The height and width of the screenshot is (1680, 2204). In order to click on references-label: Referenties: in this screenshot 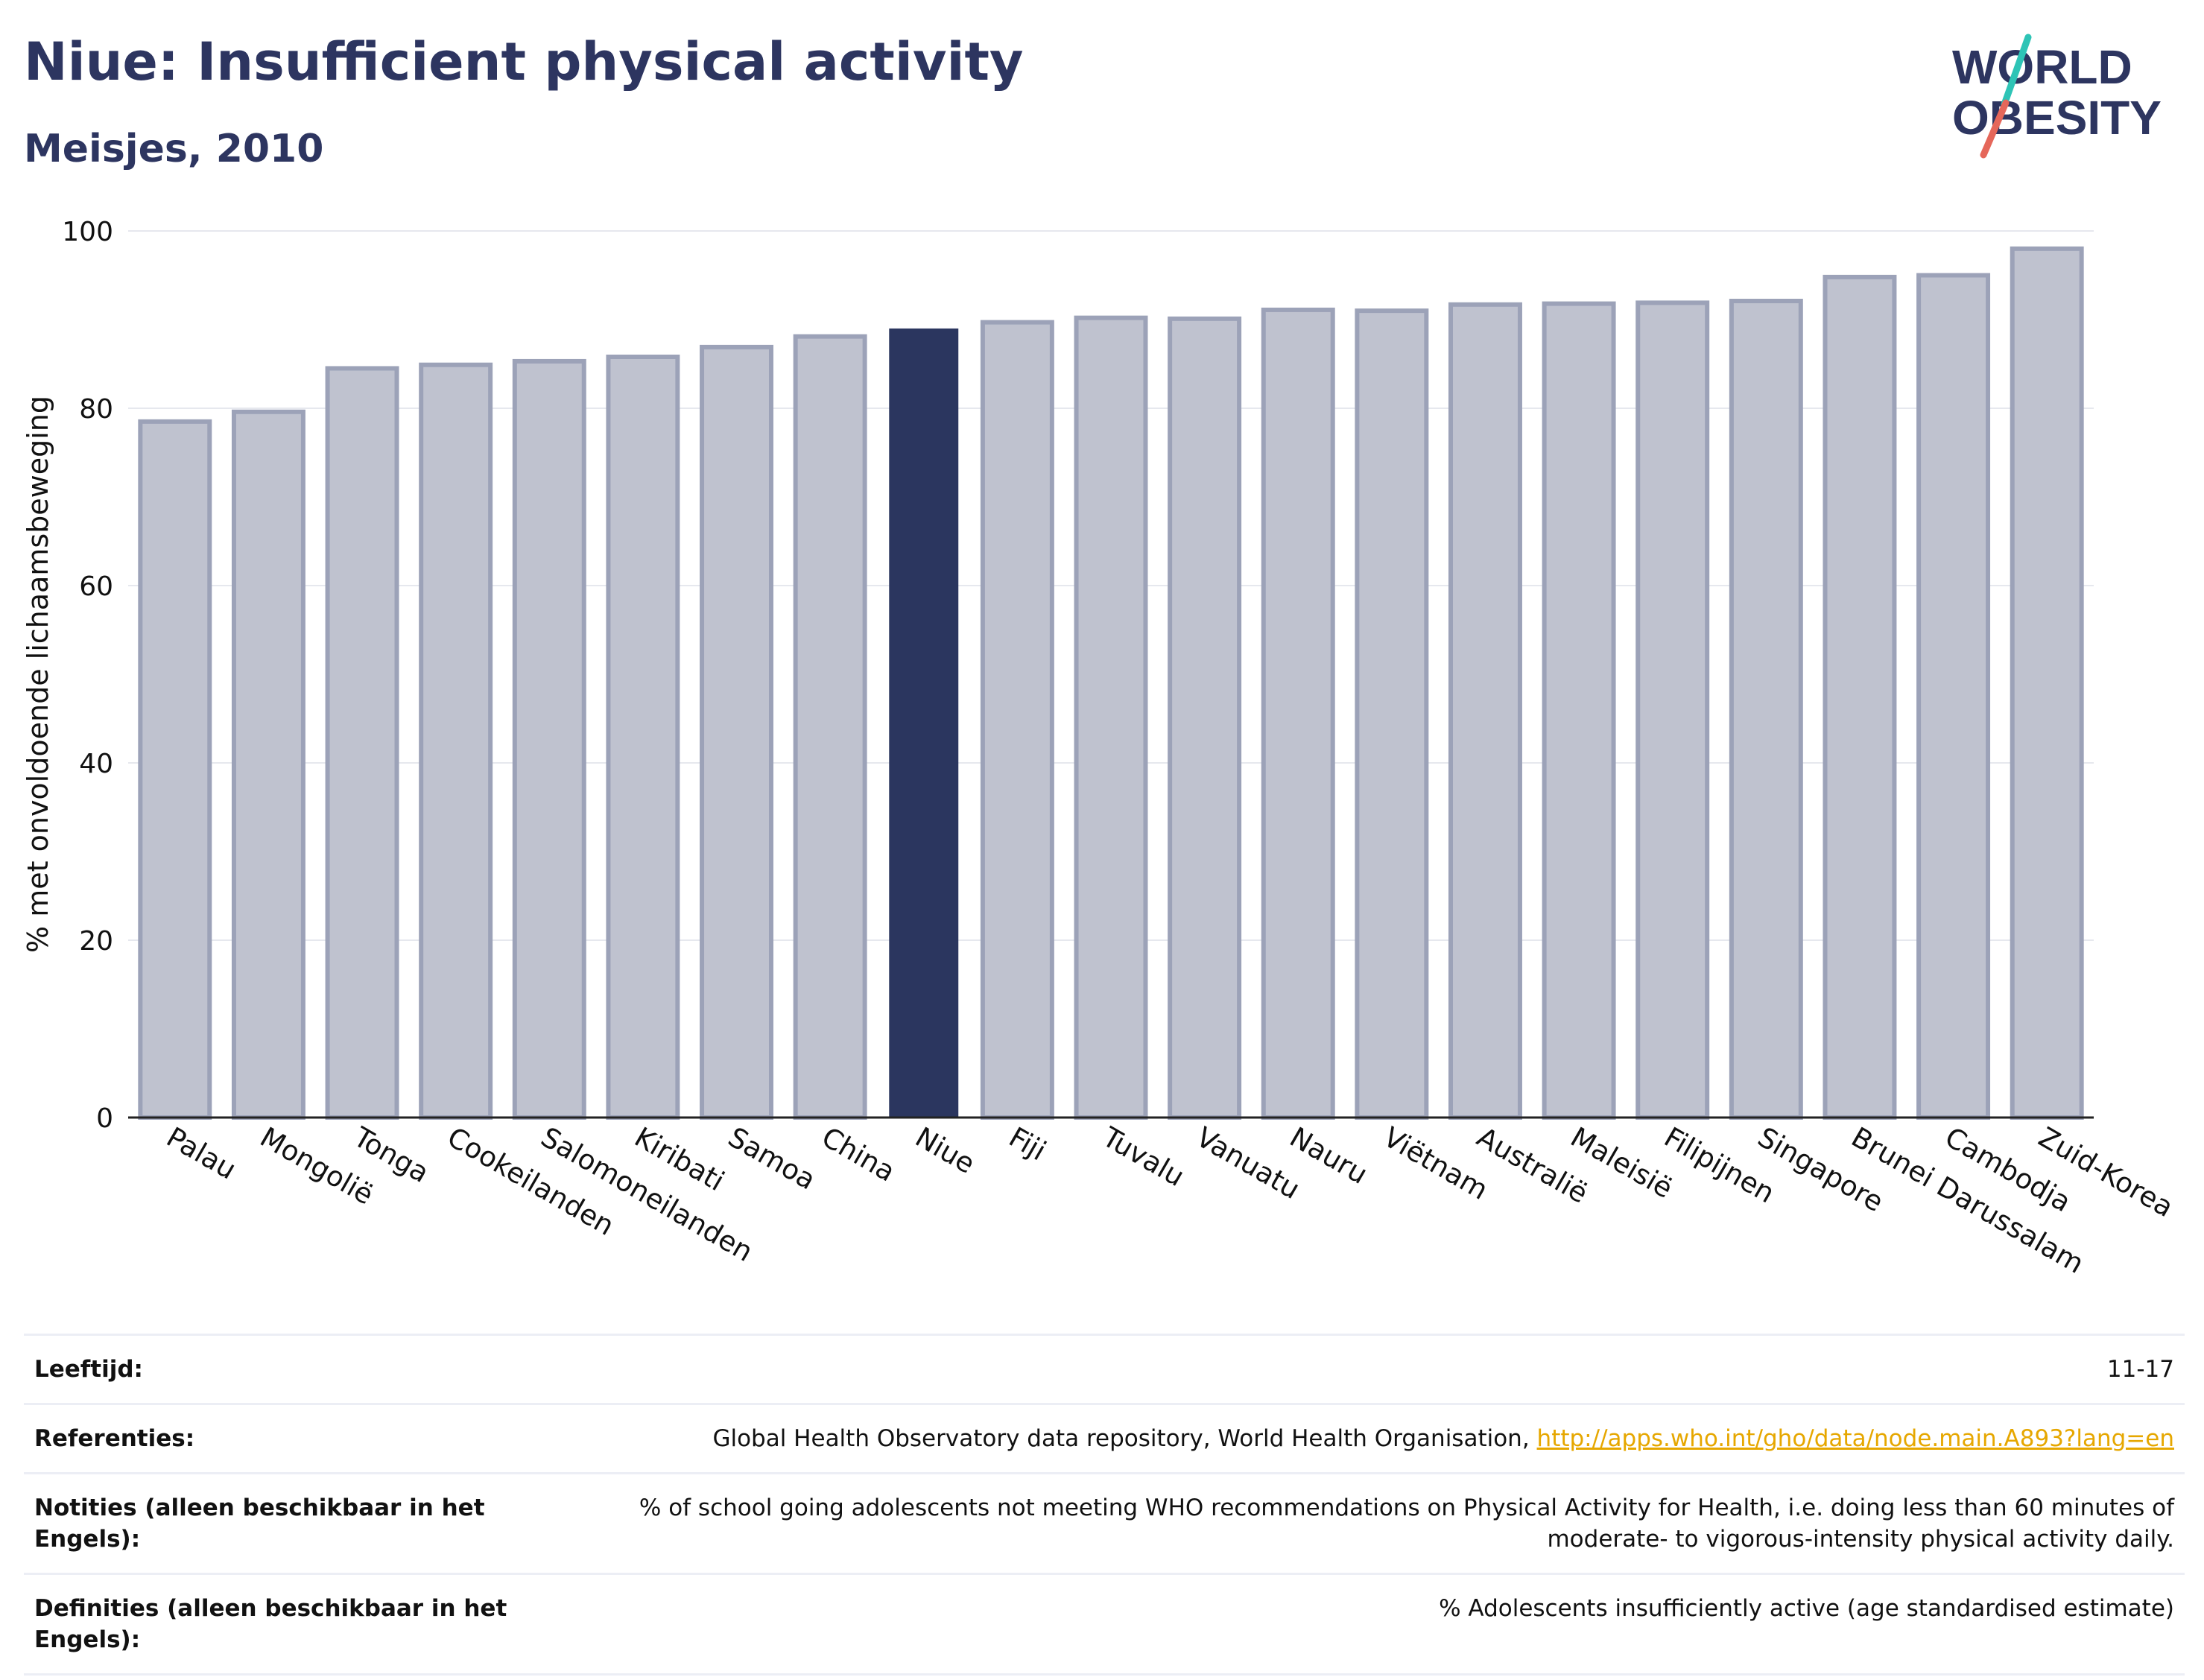, I will do `click(114, 1438)`.